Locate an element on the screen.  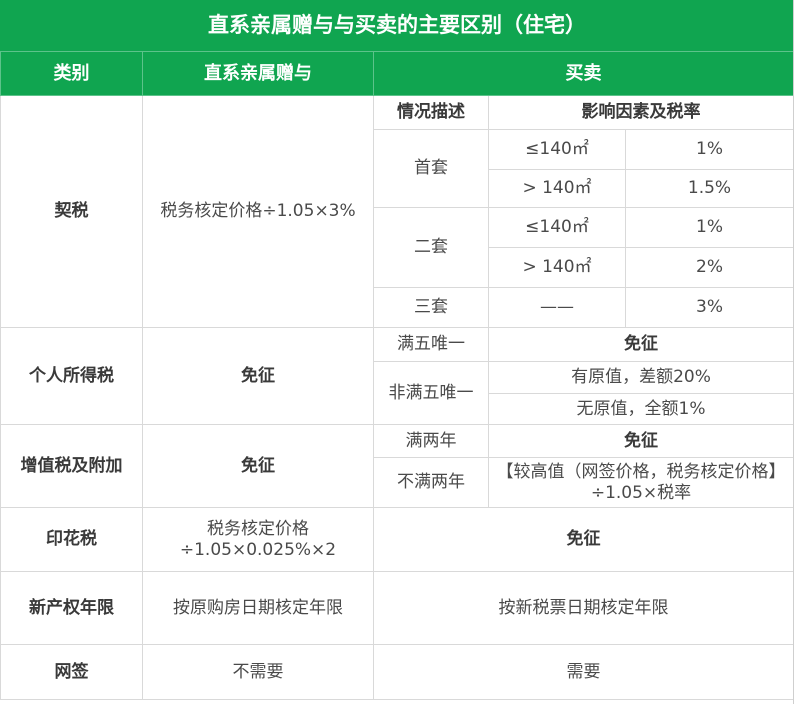
table-row: 新产权年限 按原购房日期核定年限 按新税票日期核定年限 is located at coordinates (397, 608).